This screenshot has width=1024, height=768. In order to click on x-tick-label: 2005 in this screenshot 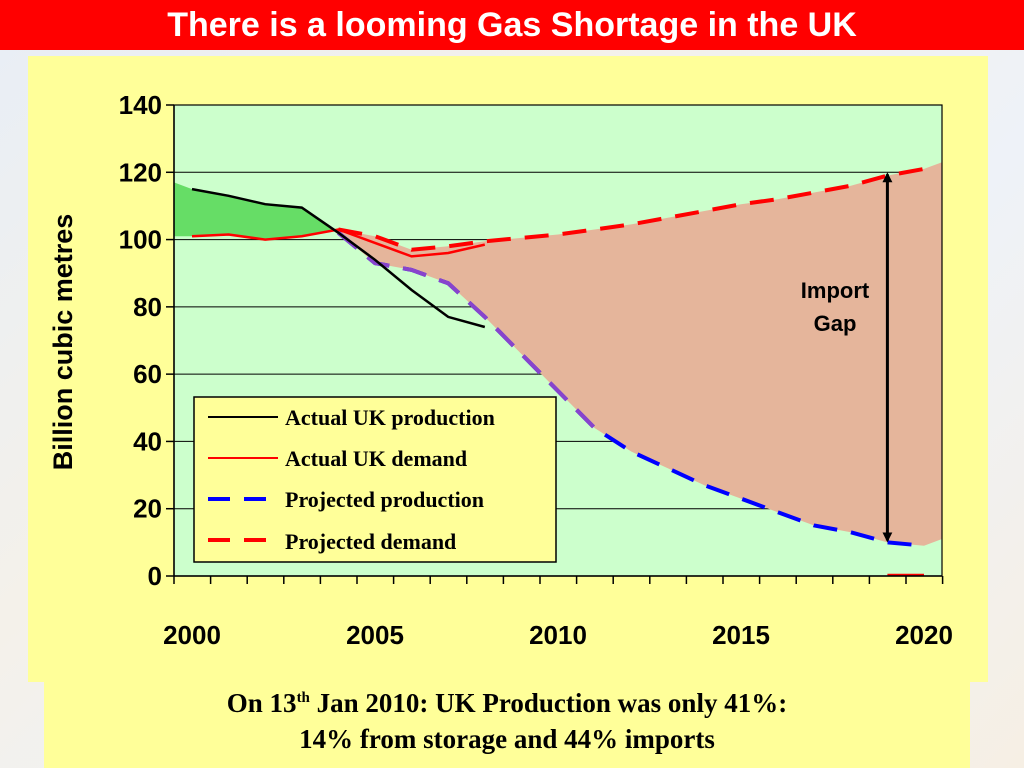, I will do `click(375, 635)`.